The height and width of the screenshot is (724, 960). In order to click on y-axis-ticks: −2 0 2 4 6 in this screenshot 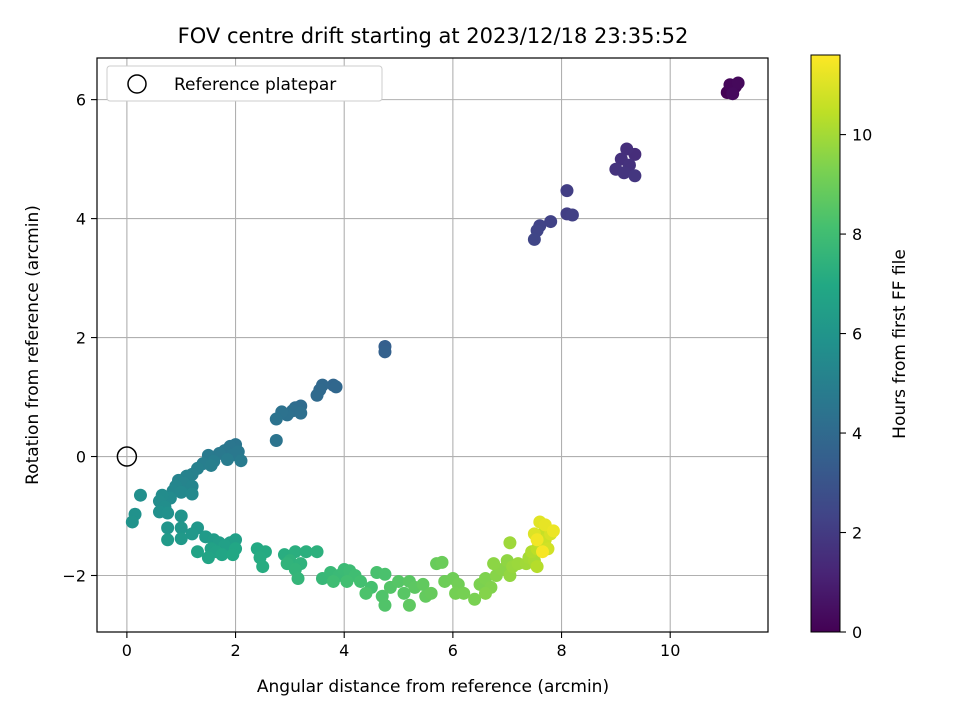, I will do `click(79, 338)`.